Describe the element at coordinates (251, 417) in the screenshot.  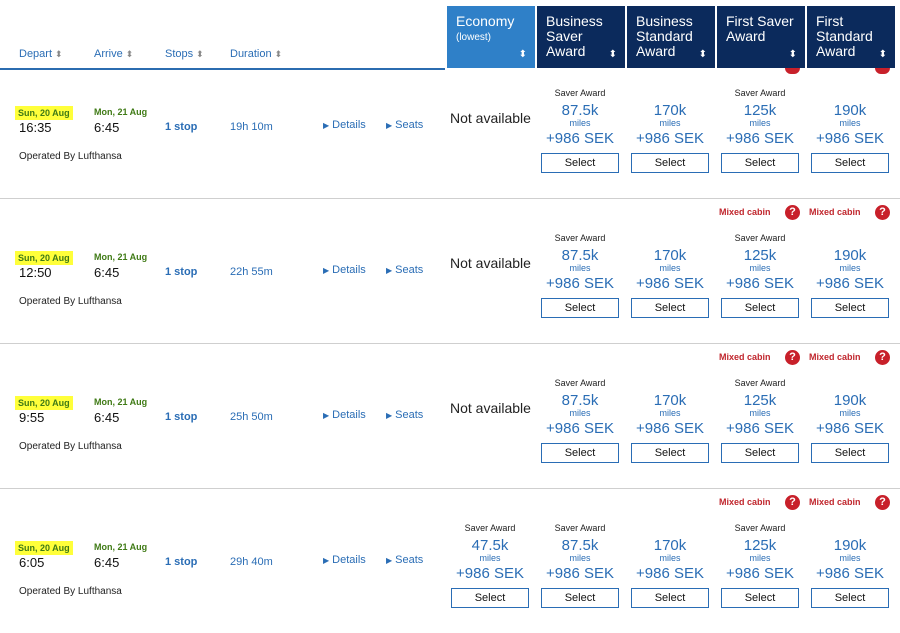
I see `flight-duration: 25h 50m` at that location.